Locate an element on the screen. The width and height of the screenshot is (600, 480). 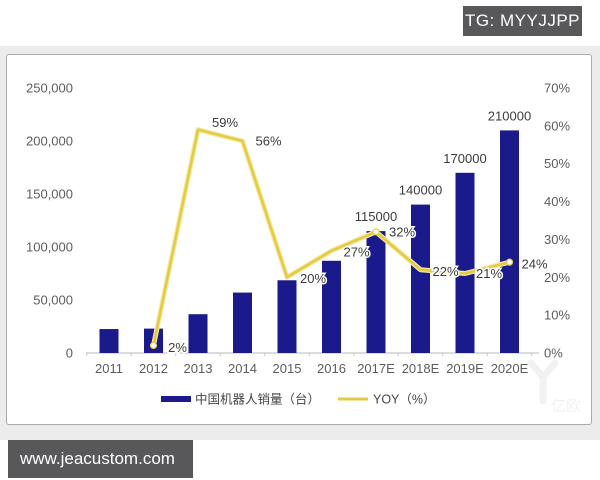
watermark-text: 亿欧 is located at coordinates (566, 406).